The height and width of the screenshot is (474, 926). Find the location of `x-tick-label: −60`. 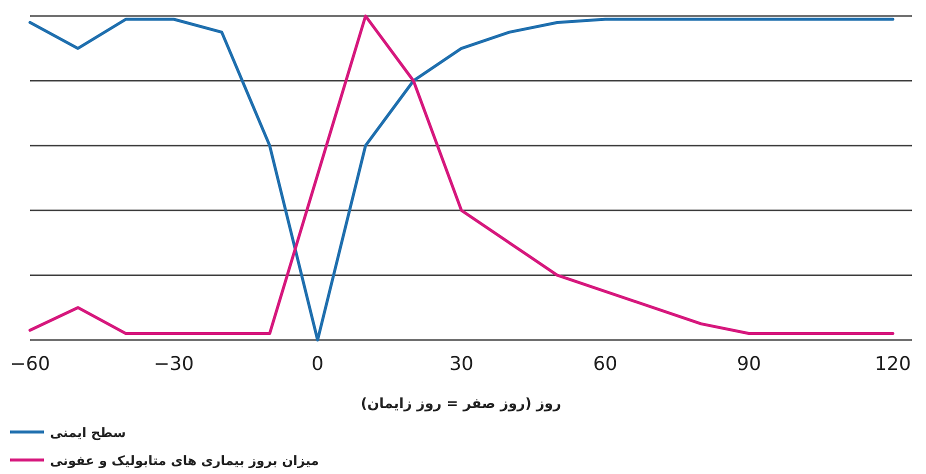

x-tick-label: −60 is located at coordinates (30, 364).